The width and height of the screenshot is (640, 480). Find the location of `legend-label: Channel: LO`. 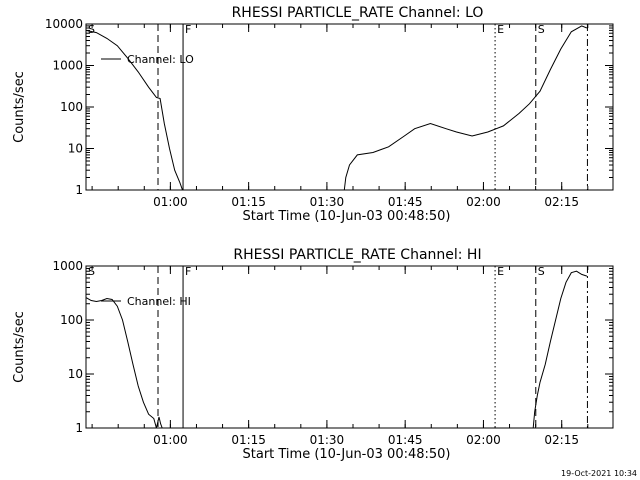

legend-label: Channel: LO is located at coordinates (160, 59).